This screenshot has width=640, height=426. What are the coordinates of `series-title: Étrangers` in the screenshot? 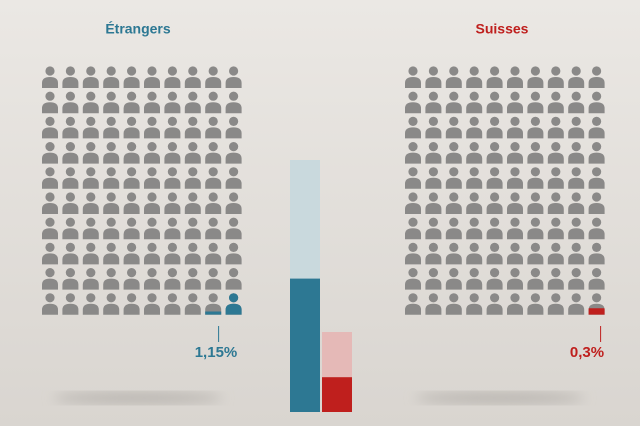 It's located at (138, 29).